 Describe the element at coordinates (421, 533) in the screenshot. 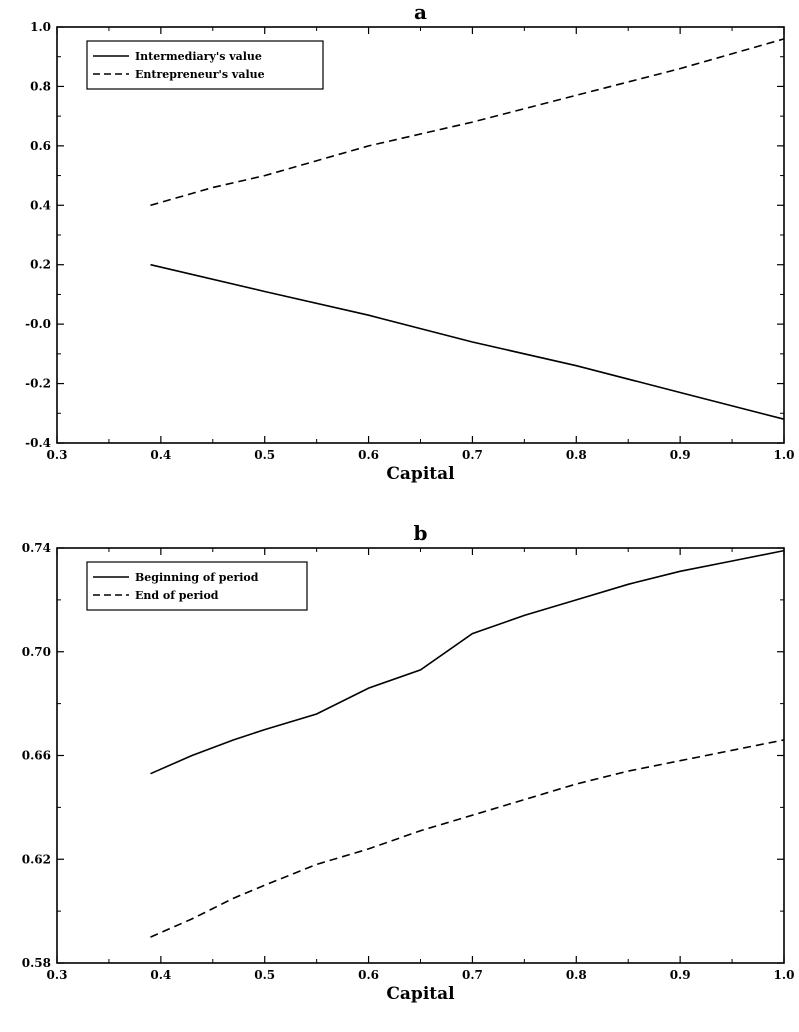

I see `chart-title: b` at that location.